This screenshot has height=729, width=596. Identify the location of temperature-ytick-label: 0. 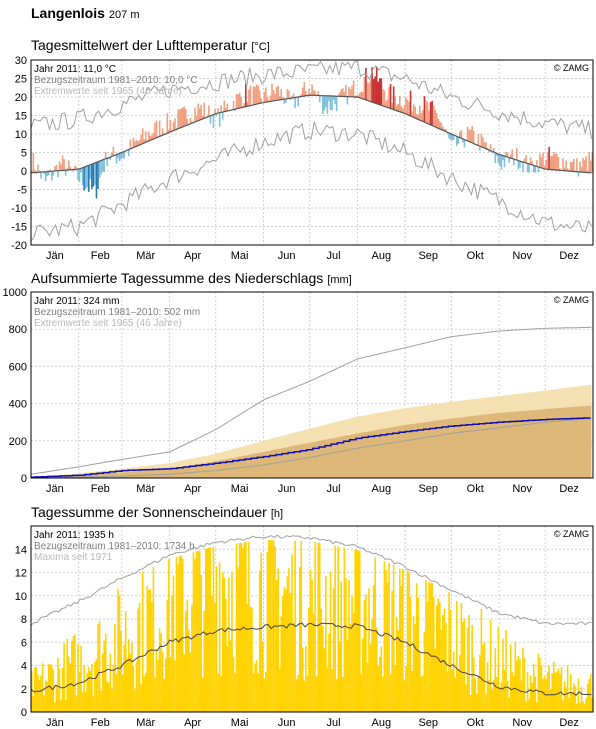
(24, 172).